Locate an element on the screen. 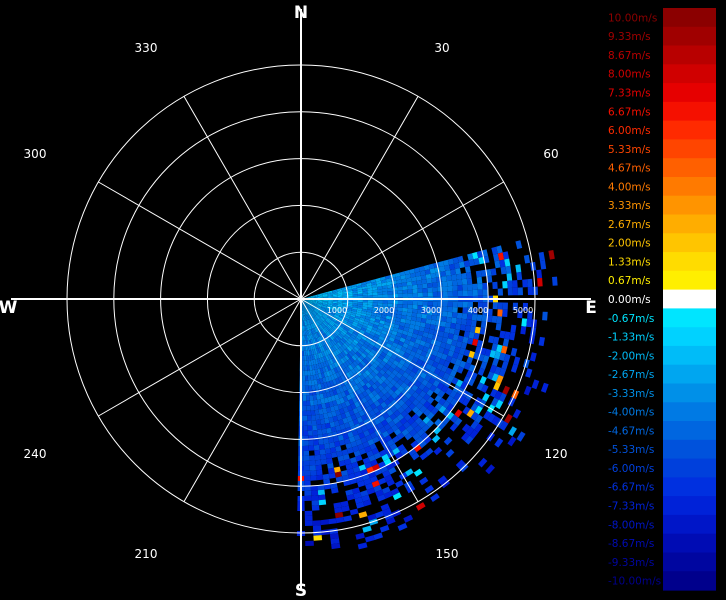 The image size is (726, 600). colorbar-label: 1.33m/s is located at coordinates (629, 263).